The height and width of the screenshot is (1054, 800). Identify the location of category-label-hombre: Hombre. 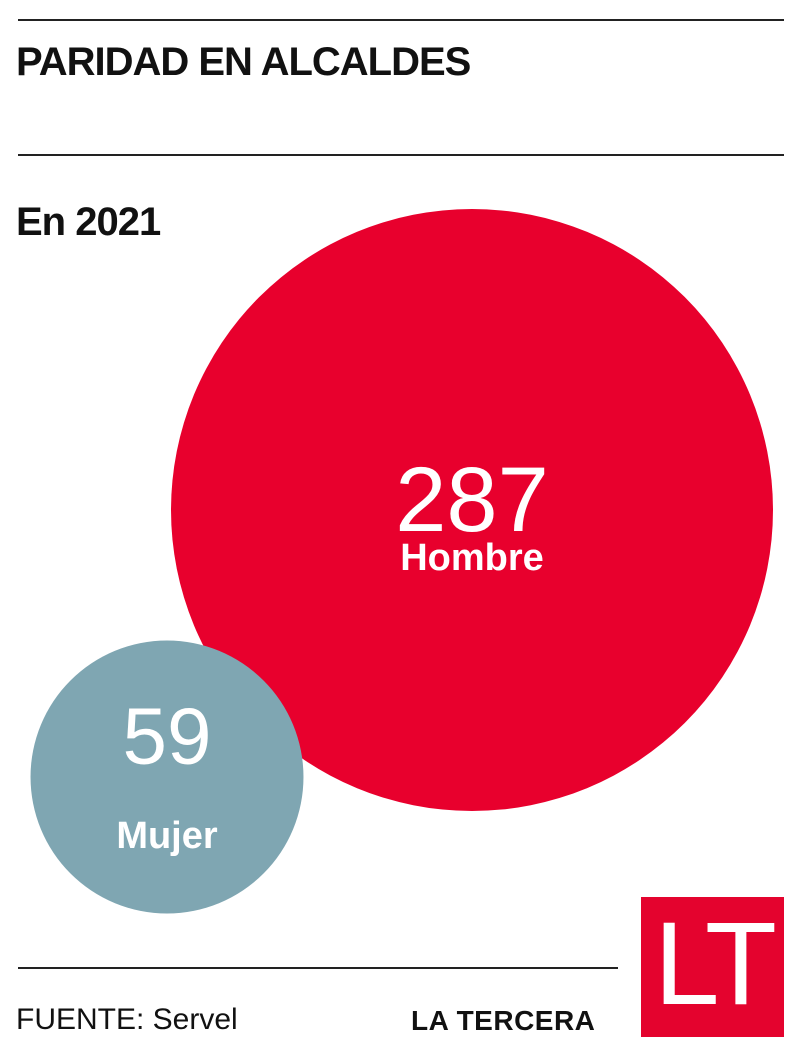
(472, 558).